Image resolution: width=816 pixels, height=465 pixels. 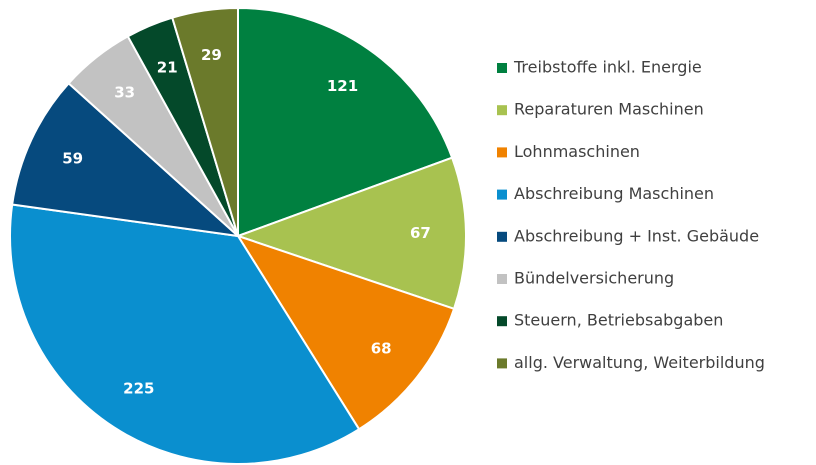 I want to click on legend-label: Abschreibung Maschinen, so click(x=614, y=193).